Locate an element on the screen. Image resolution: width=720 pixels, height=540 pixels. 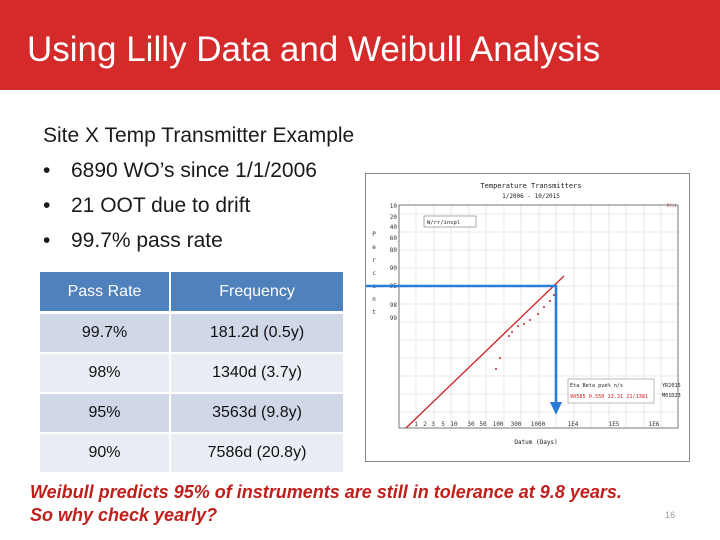
y-axis-letter: r is located at coordinates (374, 260).